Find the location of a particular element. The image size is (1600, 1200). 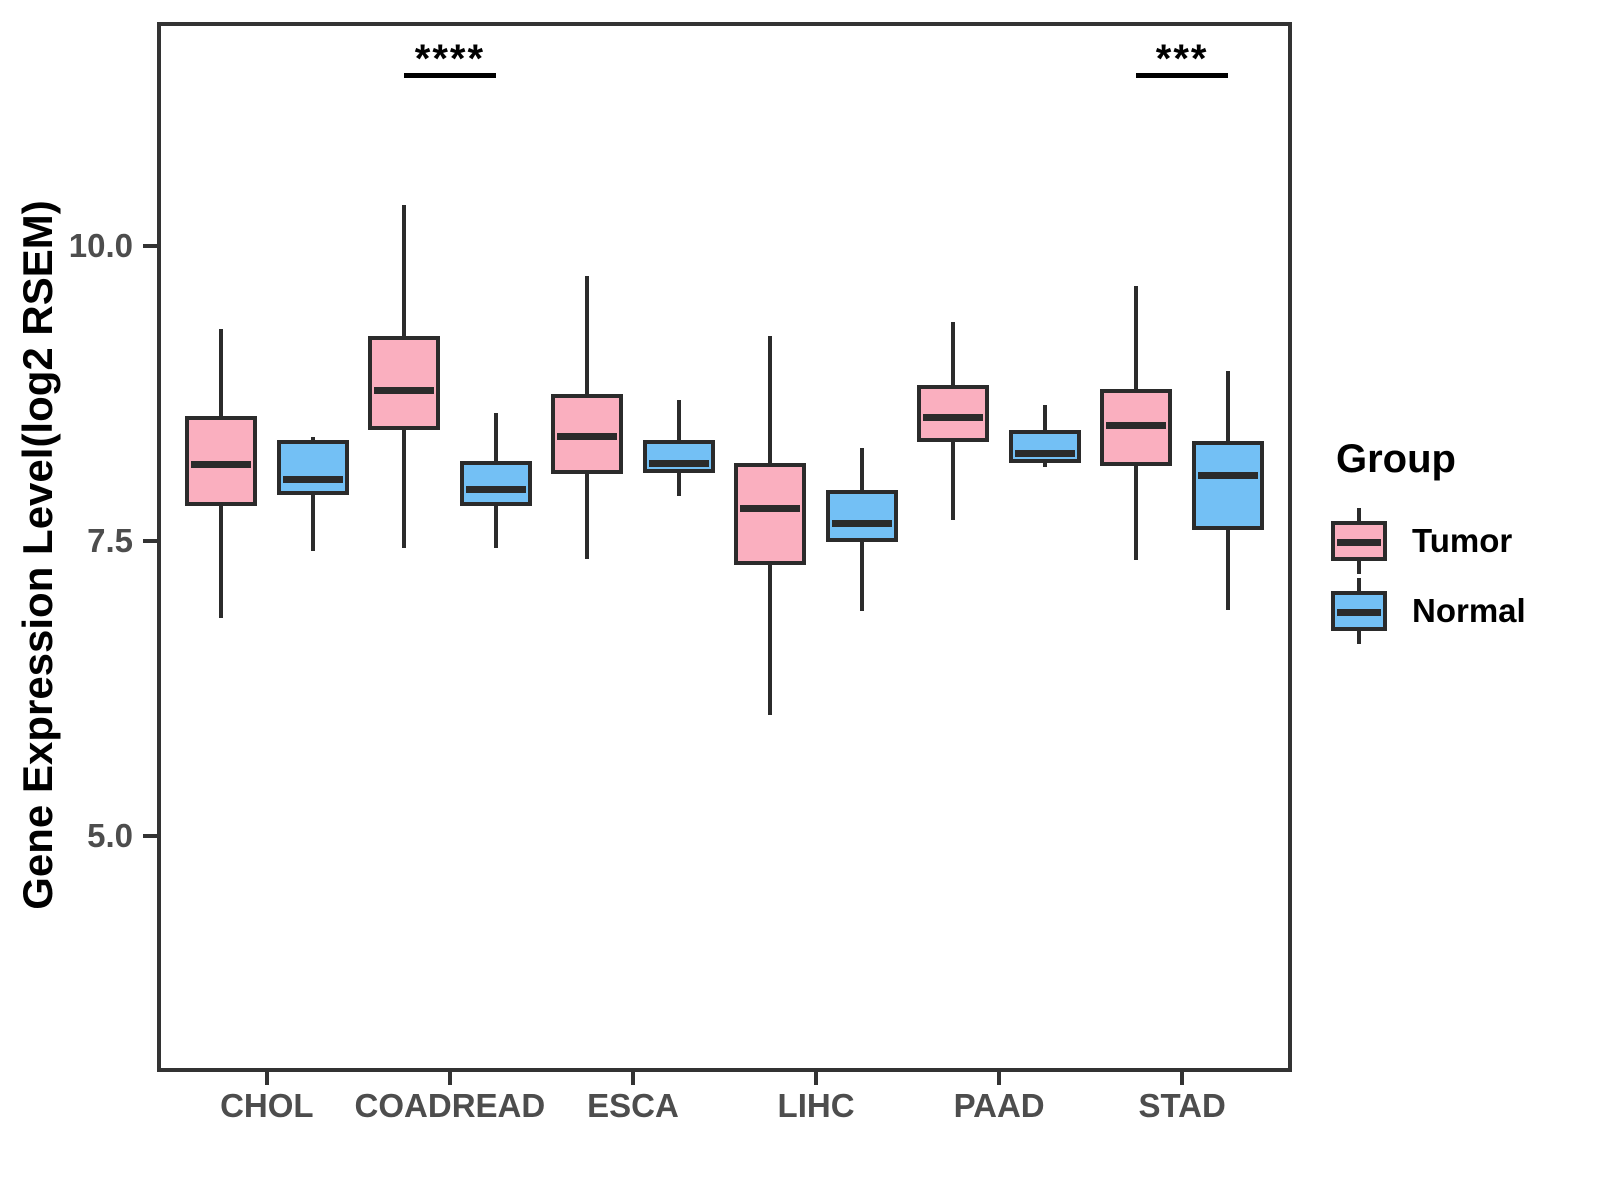

box-paad-normal is located at coordinates (1044, 447).